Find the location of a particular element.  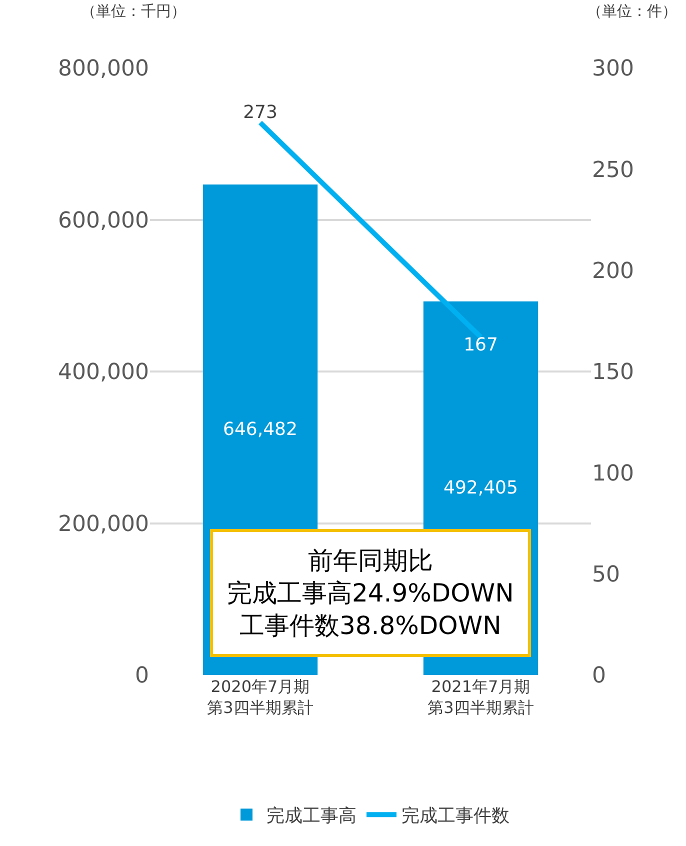

y2-tick-label: 100 is located at coordinates (613, 473).